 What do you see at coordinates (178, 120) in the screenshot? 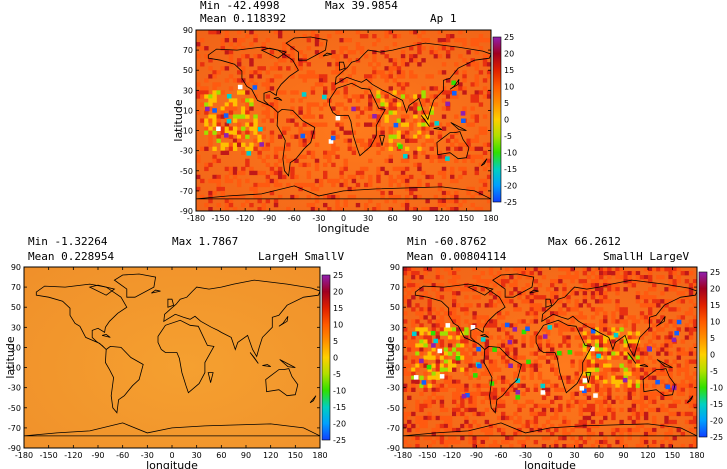
I see `y-axis-label: latitude` at bounding box center [178, 120].